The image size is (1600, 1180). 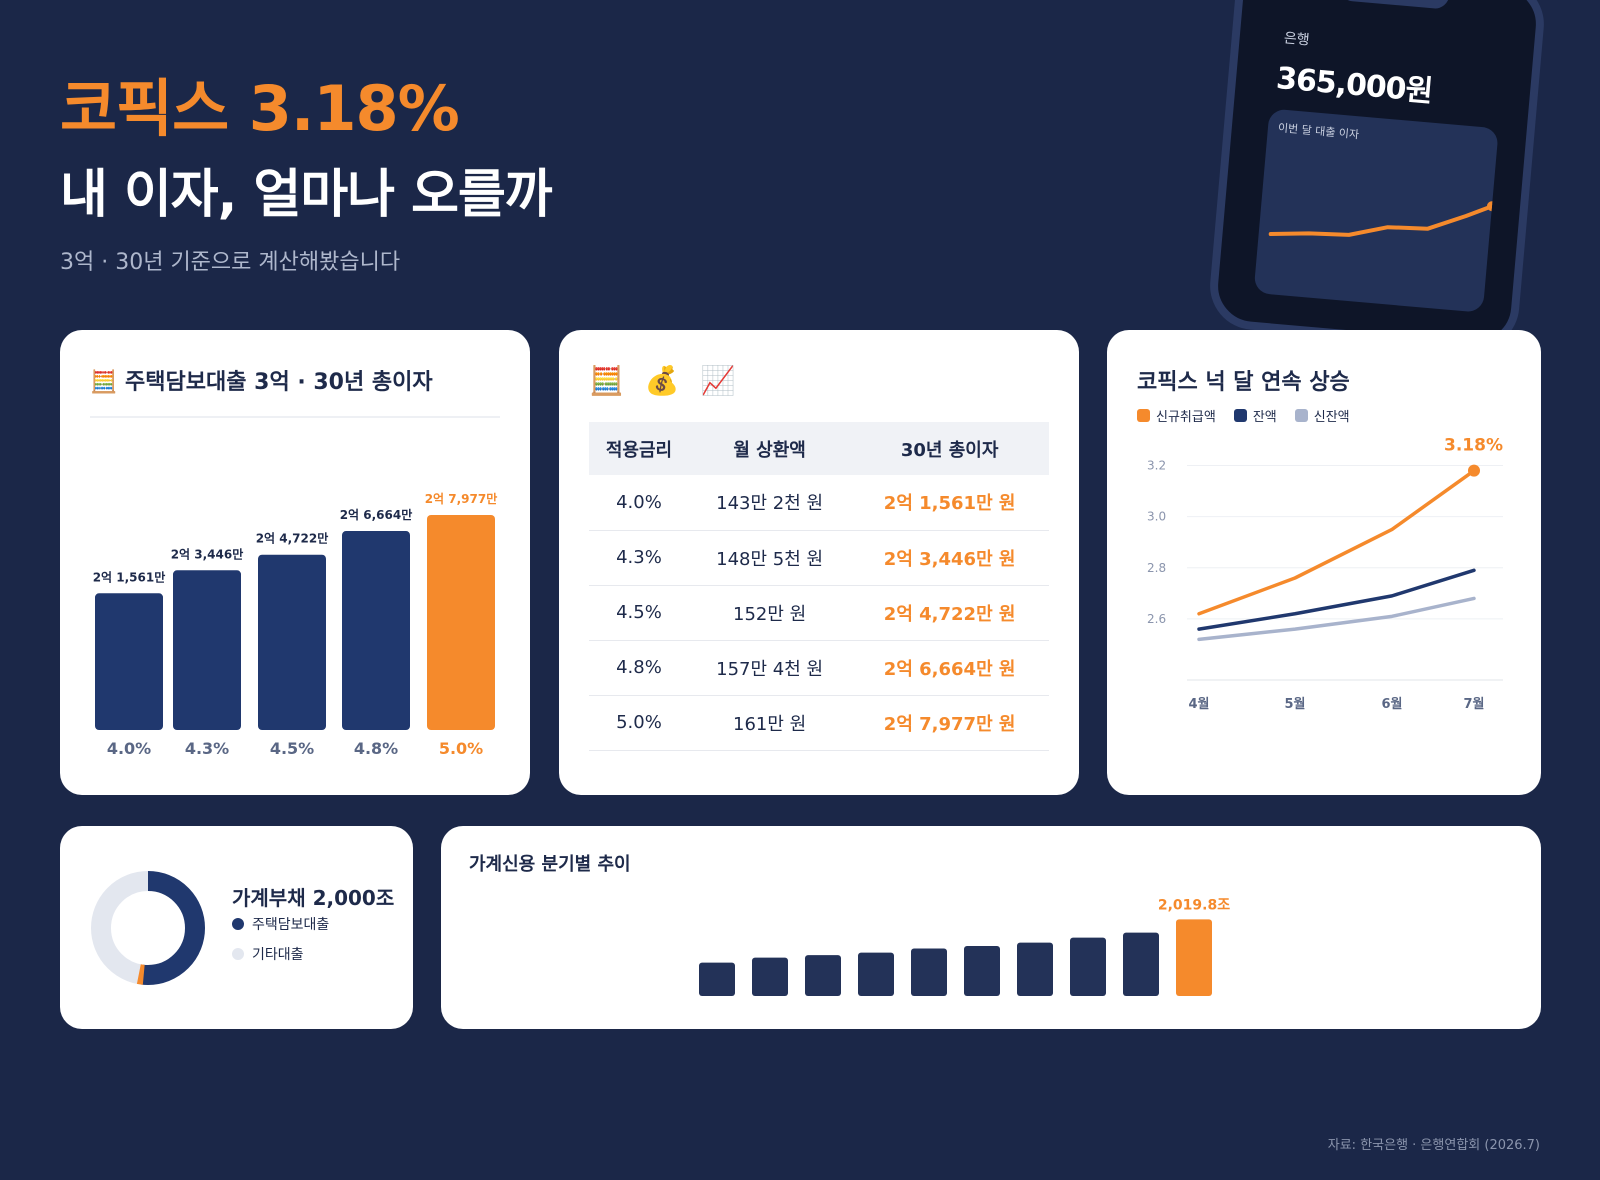 I want to click on hero-title: 코픽스 3.18%, so click(x=260, y=108).